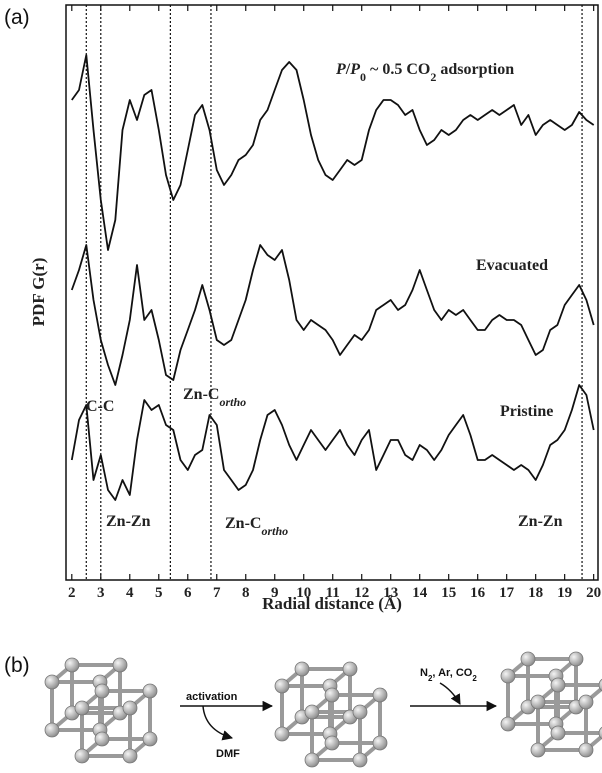 The image size is (602, 773). I want to click on x-tick-label: 12, so click(361, 593).